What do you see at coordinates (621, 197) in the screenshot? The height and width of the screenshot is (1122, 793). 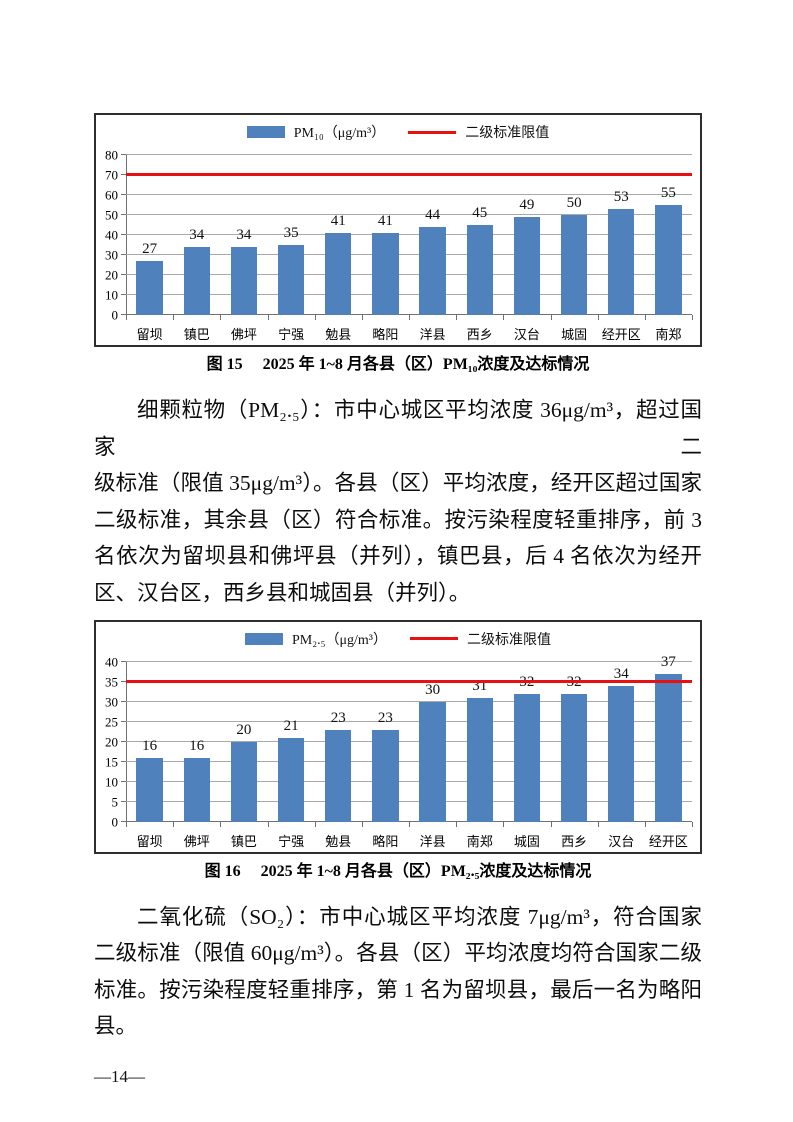 I see `bar-value-label: 53` at bounding box center [621, 197].